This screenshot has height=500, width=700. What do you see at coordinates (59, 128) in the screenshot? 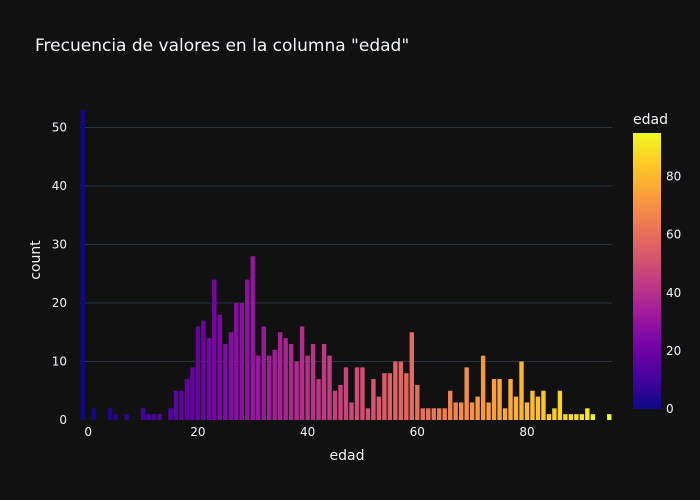
I see `y-tick-label: 50` at bounding box center [59, 128].